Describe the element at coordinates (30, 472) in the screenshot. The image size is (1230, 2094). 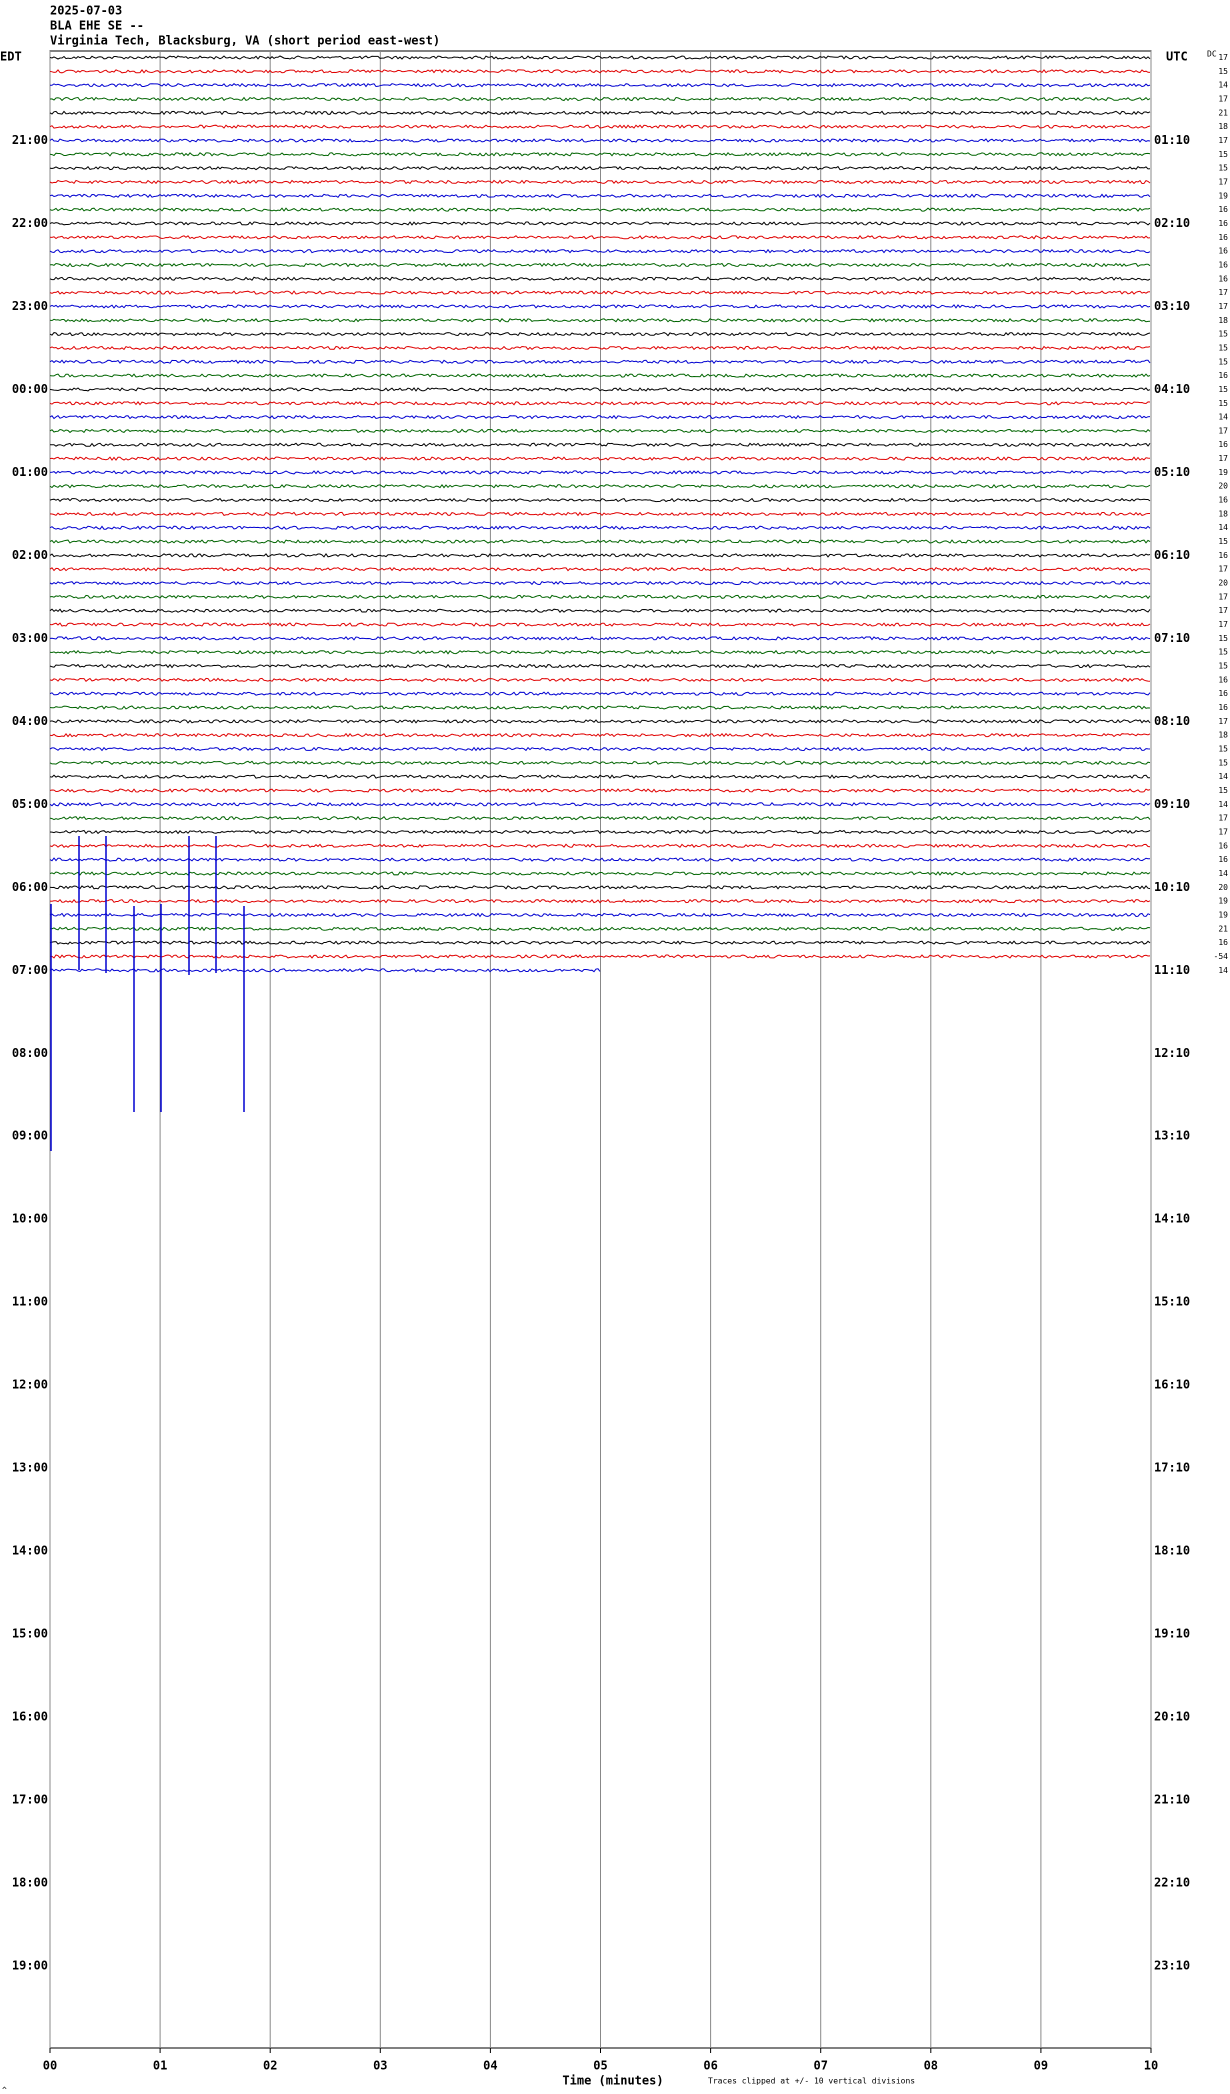
I see `left-time-label: 01:00` at that location.